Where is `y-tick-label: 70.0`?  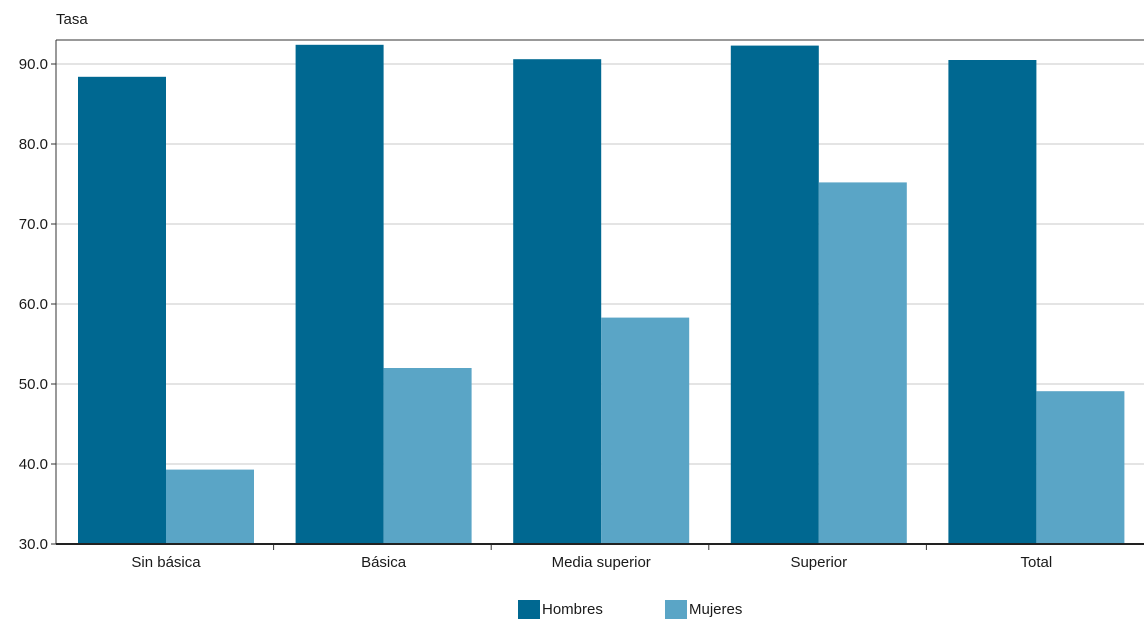 y-tick-label: 70.0 is located at coordinates (33, 224).